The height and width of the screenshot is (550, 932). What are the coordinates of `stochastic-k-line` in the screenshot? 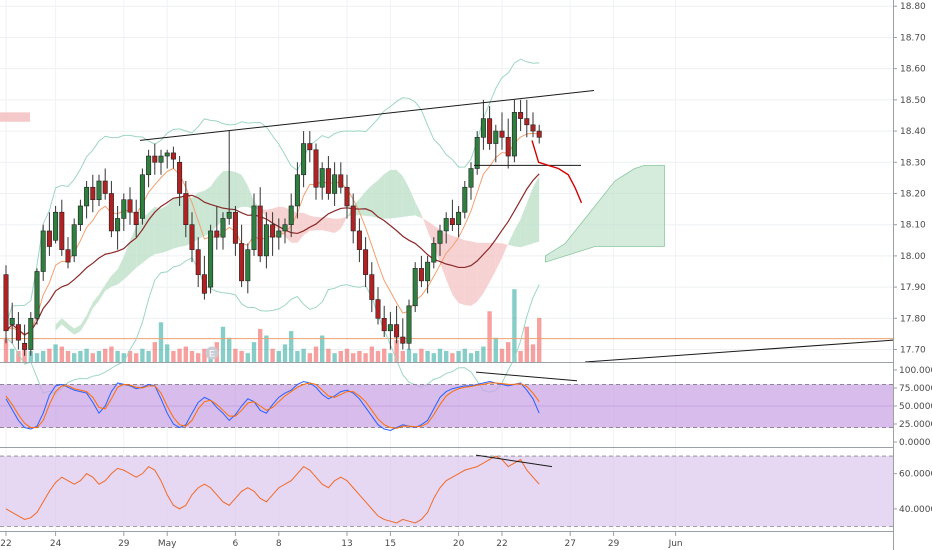 It's located at (272, 406).